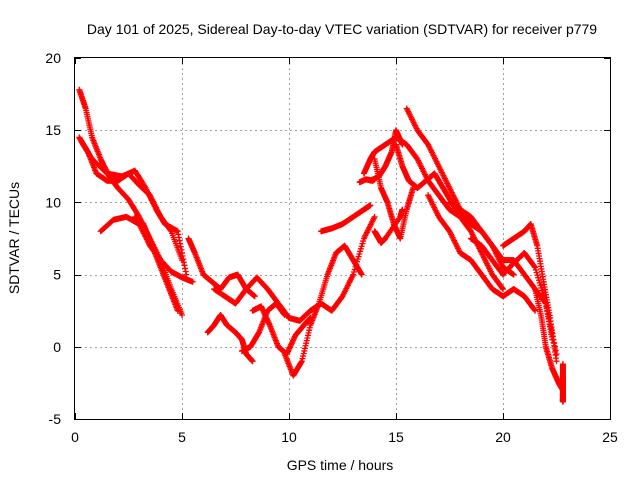 The image size is (640, 480). I want to click on y-tick-label: 15, so click(53, 130).